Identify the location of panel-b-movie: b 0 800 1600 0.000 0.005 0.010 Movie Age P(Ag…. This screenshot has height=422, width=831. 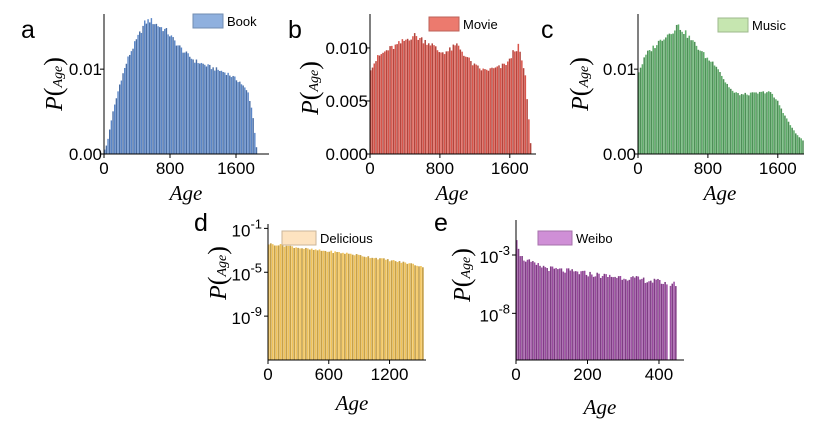
(412, 109).